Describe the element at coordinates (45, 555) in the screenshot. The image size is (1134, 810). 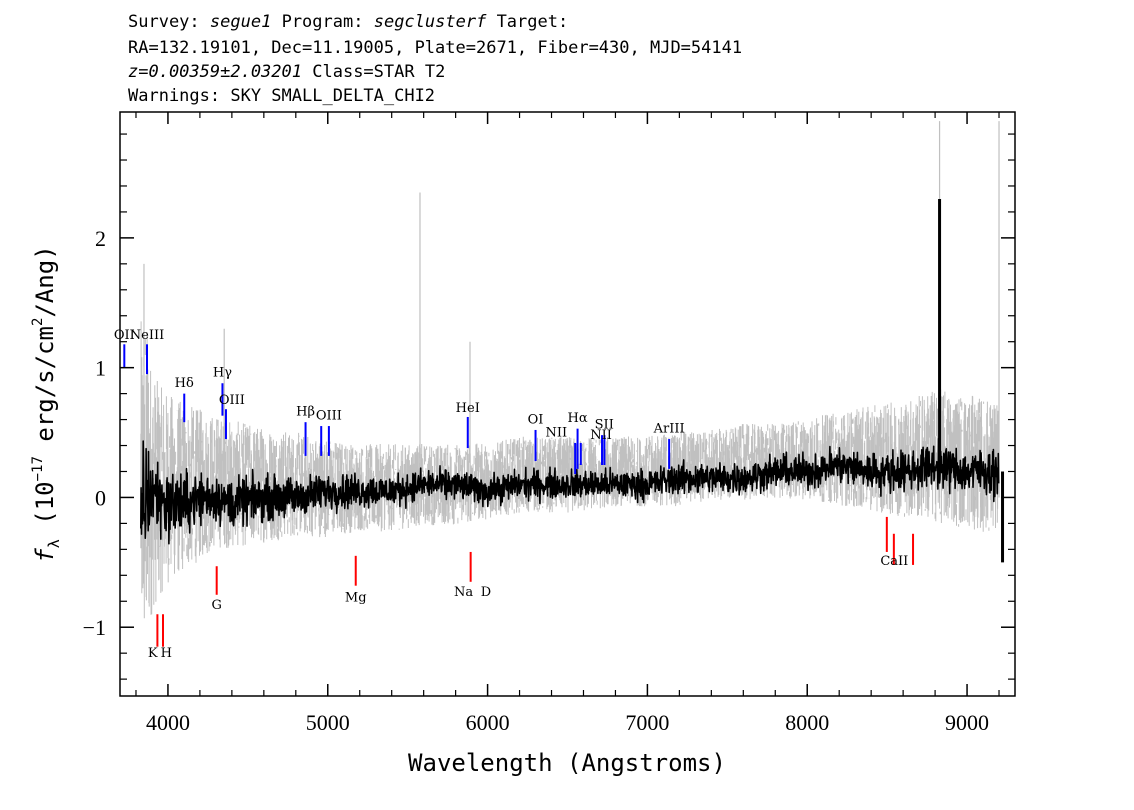
I see `y-axis-symbol: f` at that location.